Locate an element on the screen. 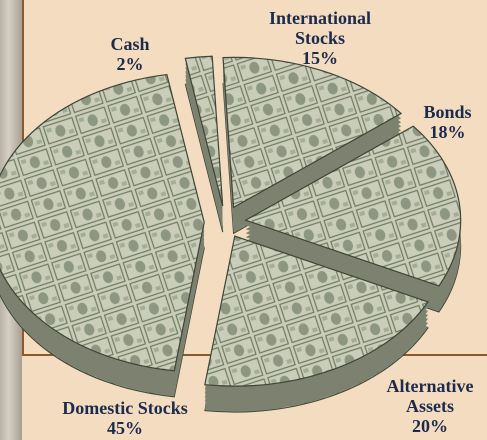  value-label: 2% is located at coordinates (130, 64).